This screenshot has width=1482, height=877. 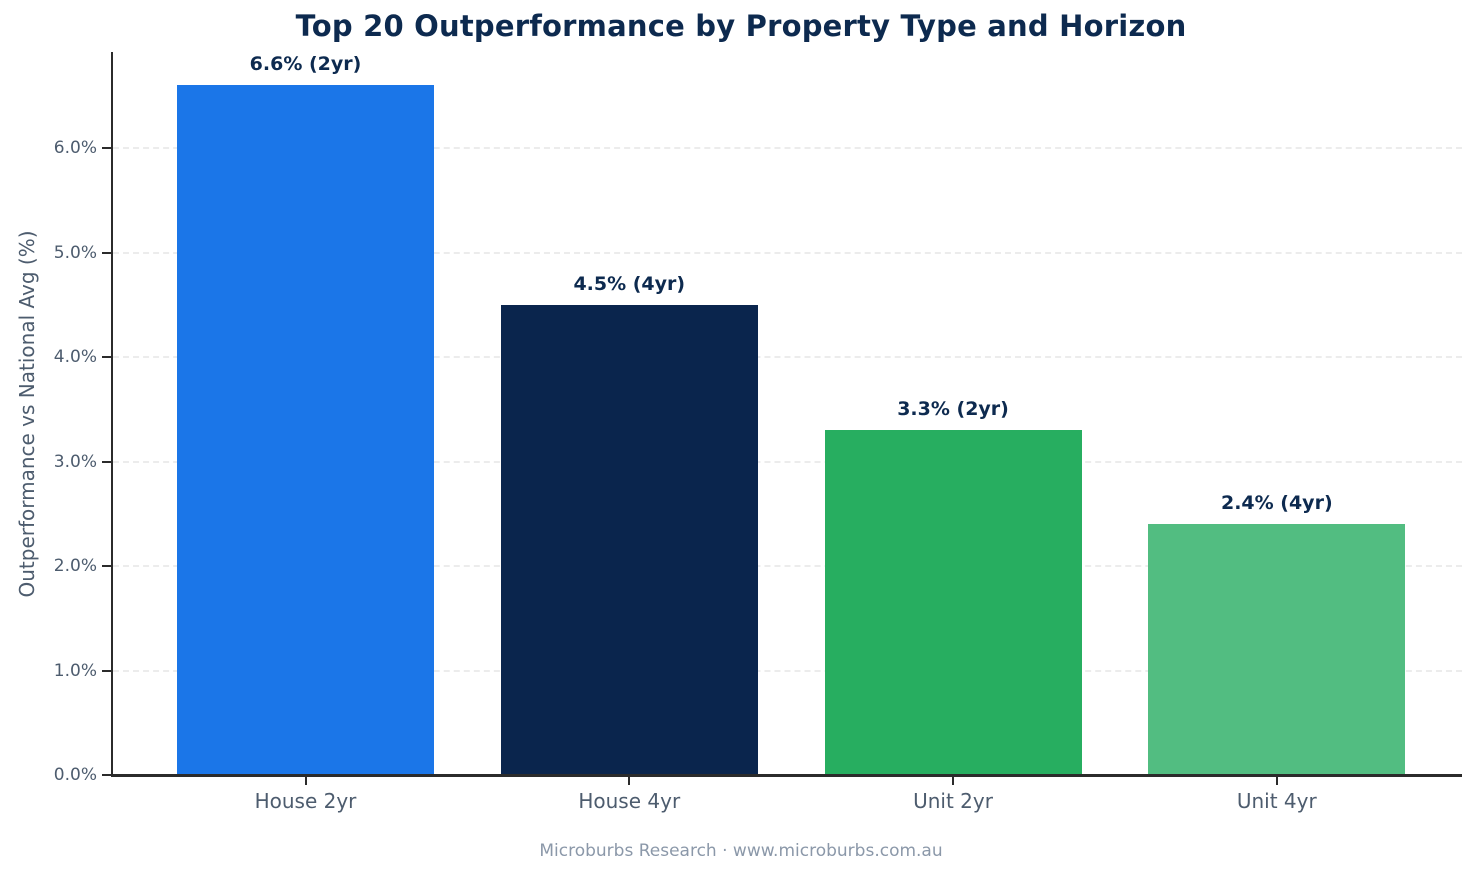 I want to click on x-tick-label: House 4yr, so click(x=629, y=801).